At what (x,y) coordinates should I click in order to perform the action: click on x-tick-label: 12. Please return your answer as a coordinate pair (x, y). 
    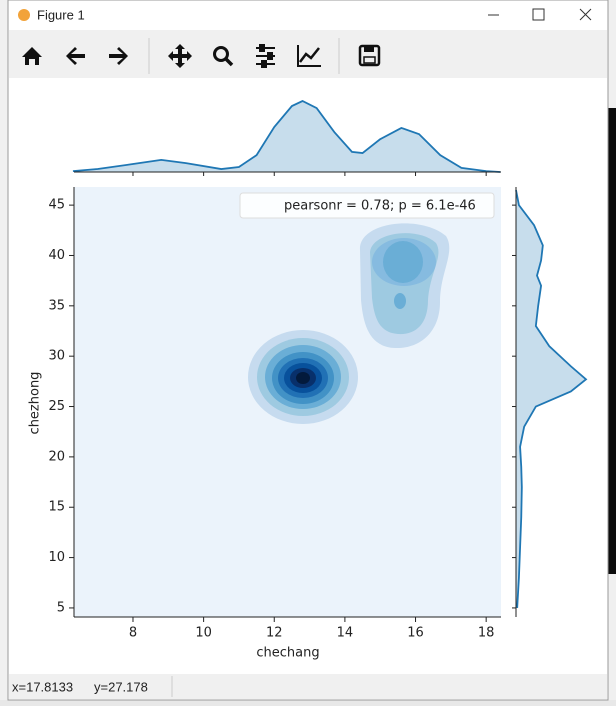
    Looking at the image, I should click on (274, 633).